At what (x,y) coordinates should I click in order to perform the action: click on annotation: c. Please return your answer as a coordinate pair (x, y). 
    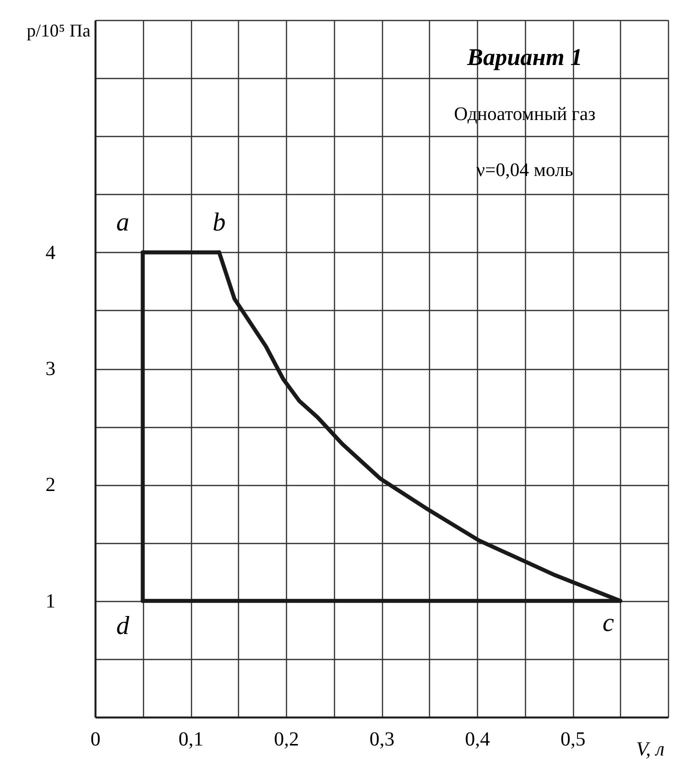
    Looking at the image, I should click on (608, 622).